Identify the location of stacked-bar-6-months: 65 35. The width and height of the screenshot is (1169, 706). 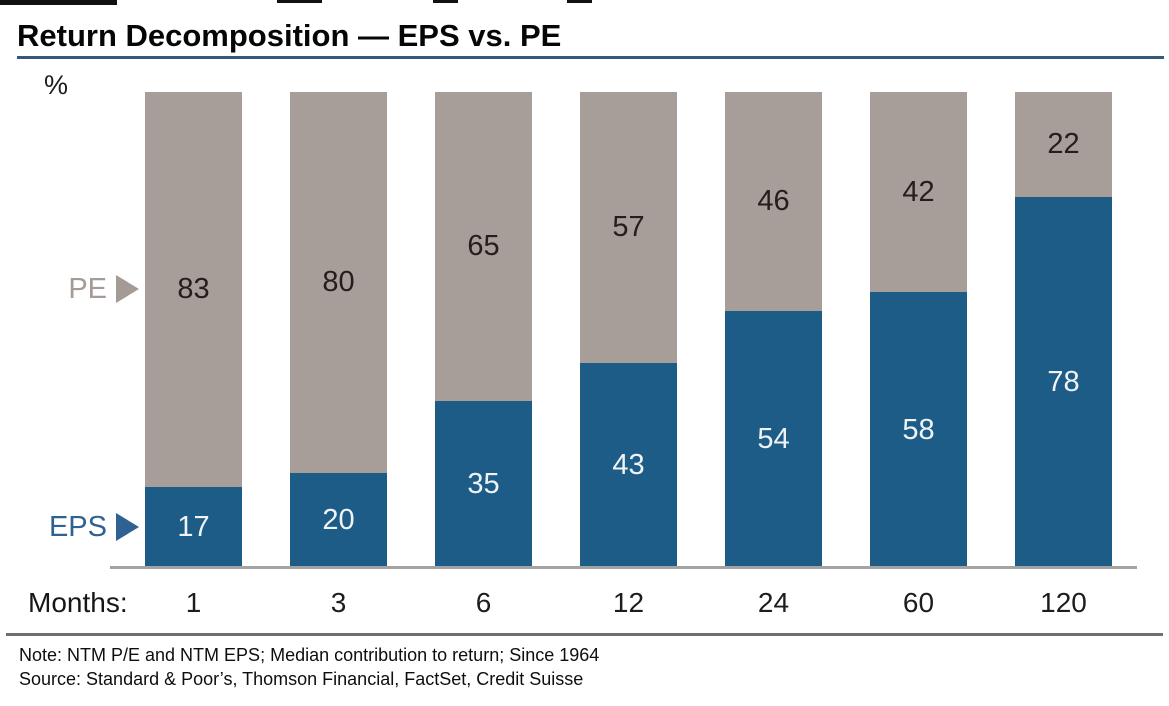
(483, 330).